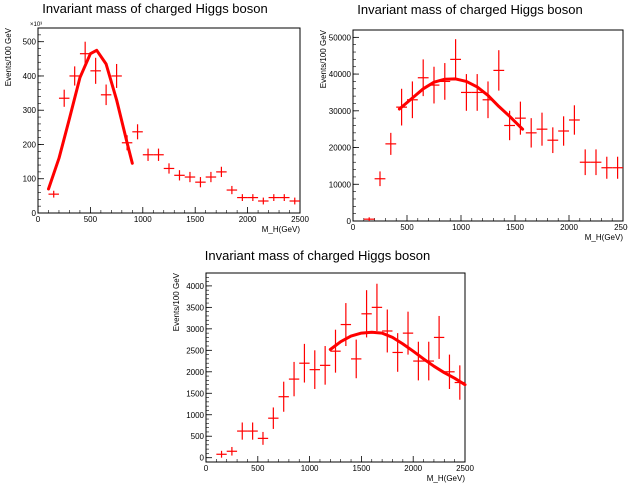 This screenshot has height=489, width=628. Describe the element at coordinates (340, 370) in the screenshot. I see `data-points` at that location.